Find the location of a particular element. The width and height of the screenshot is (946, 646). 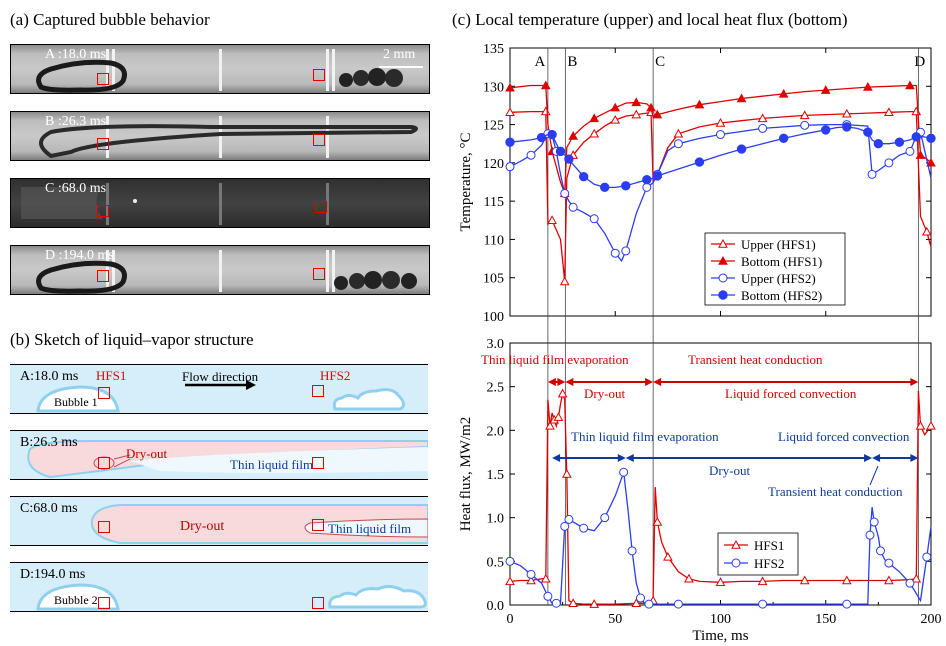

x-tick-label: 0 is located at coordinates (510, 619).